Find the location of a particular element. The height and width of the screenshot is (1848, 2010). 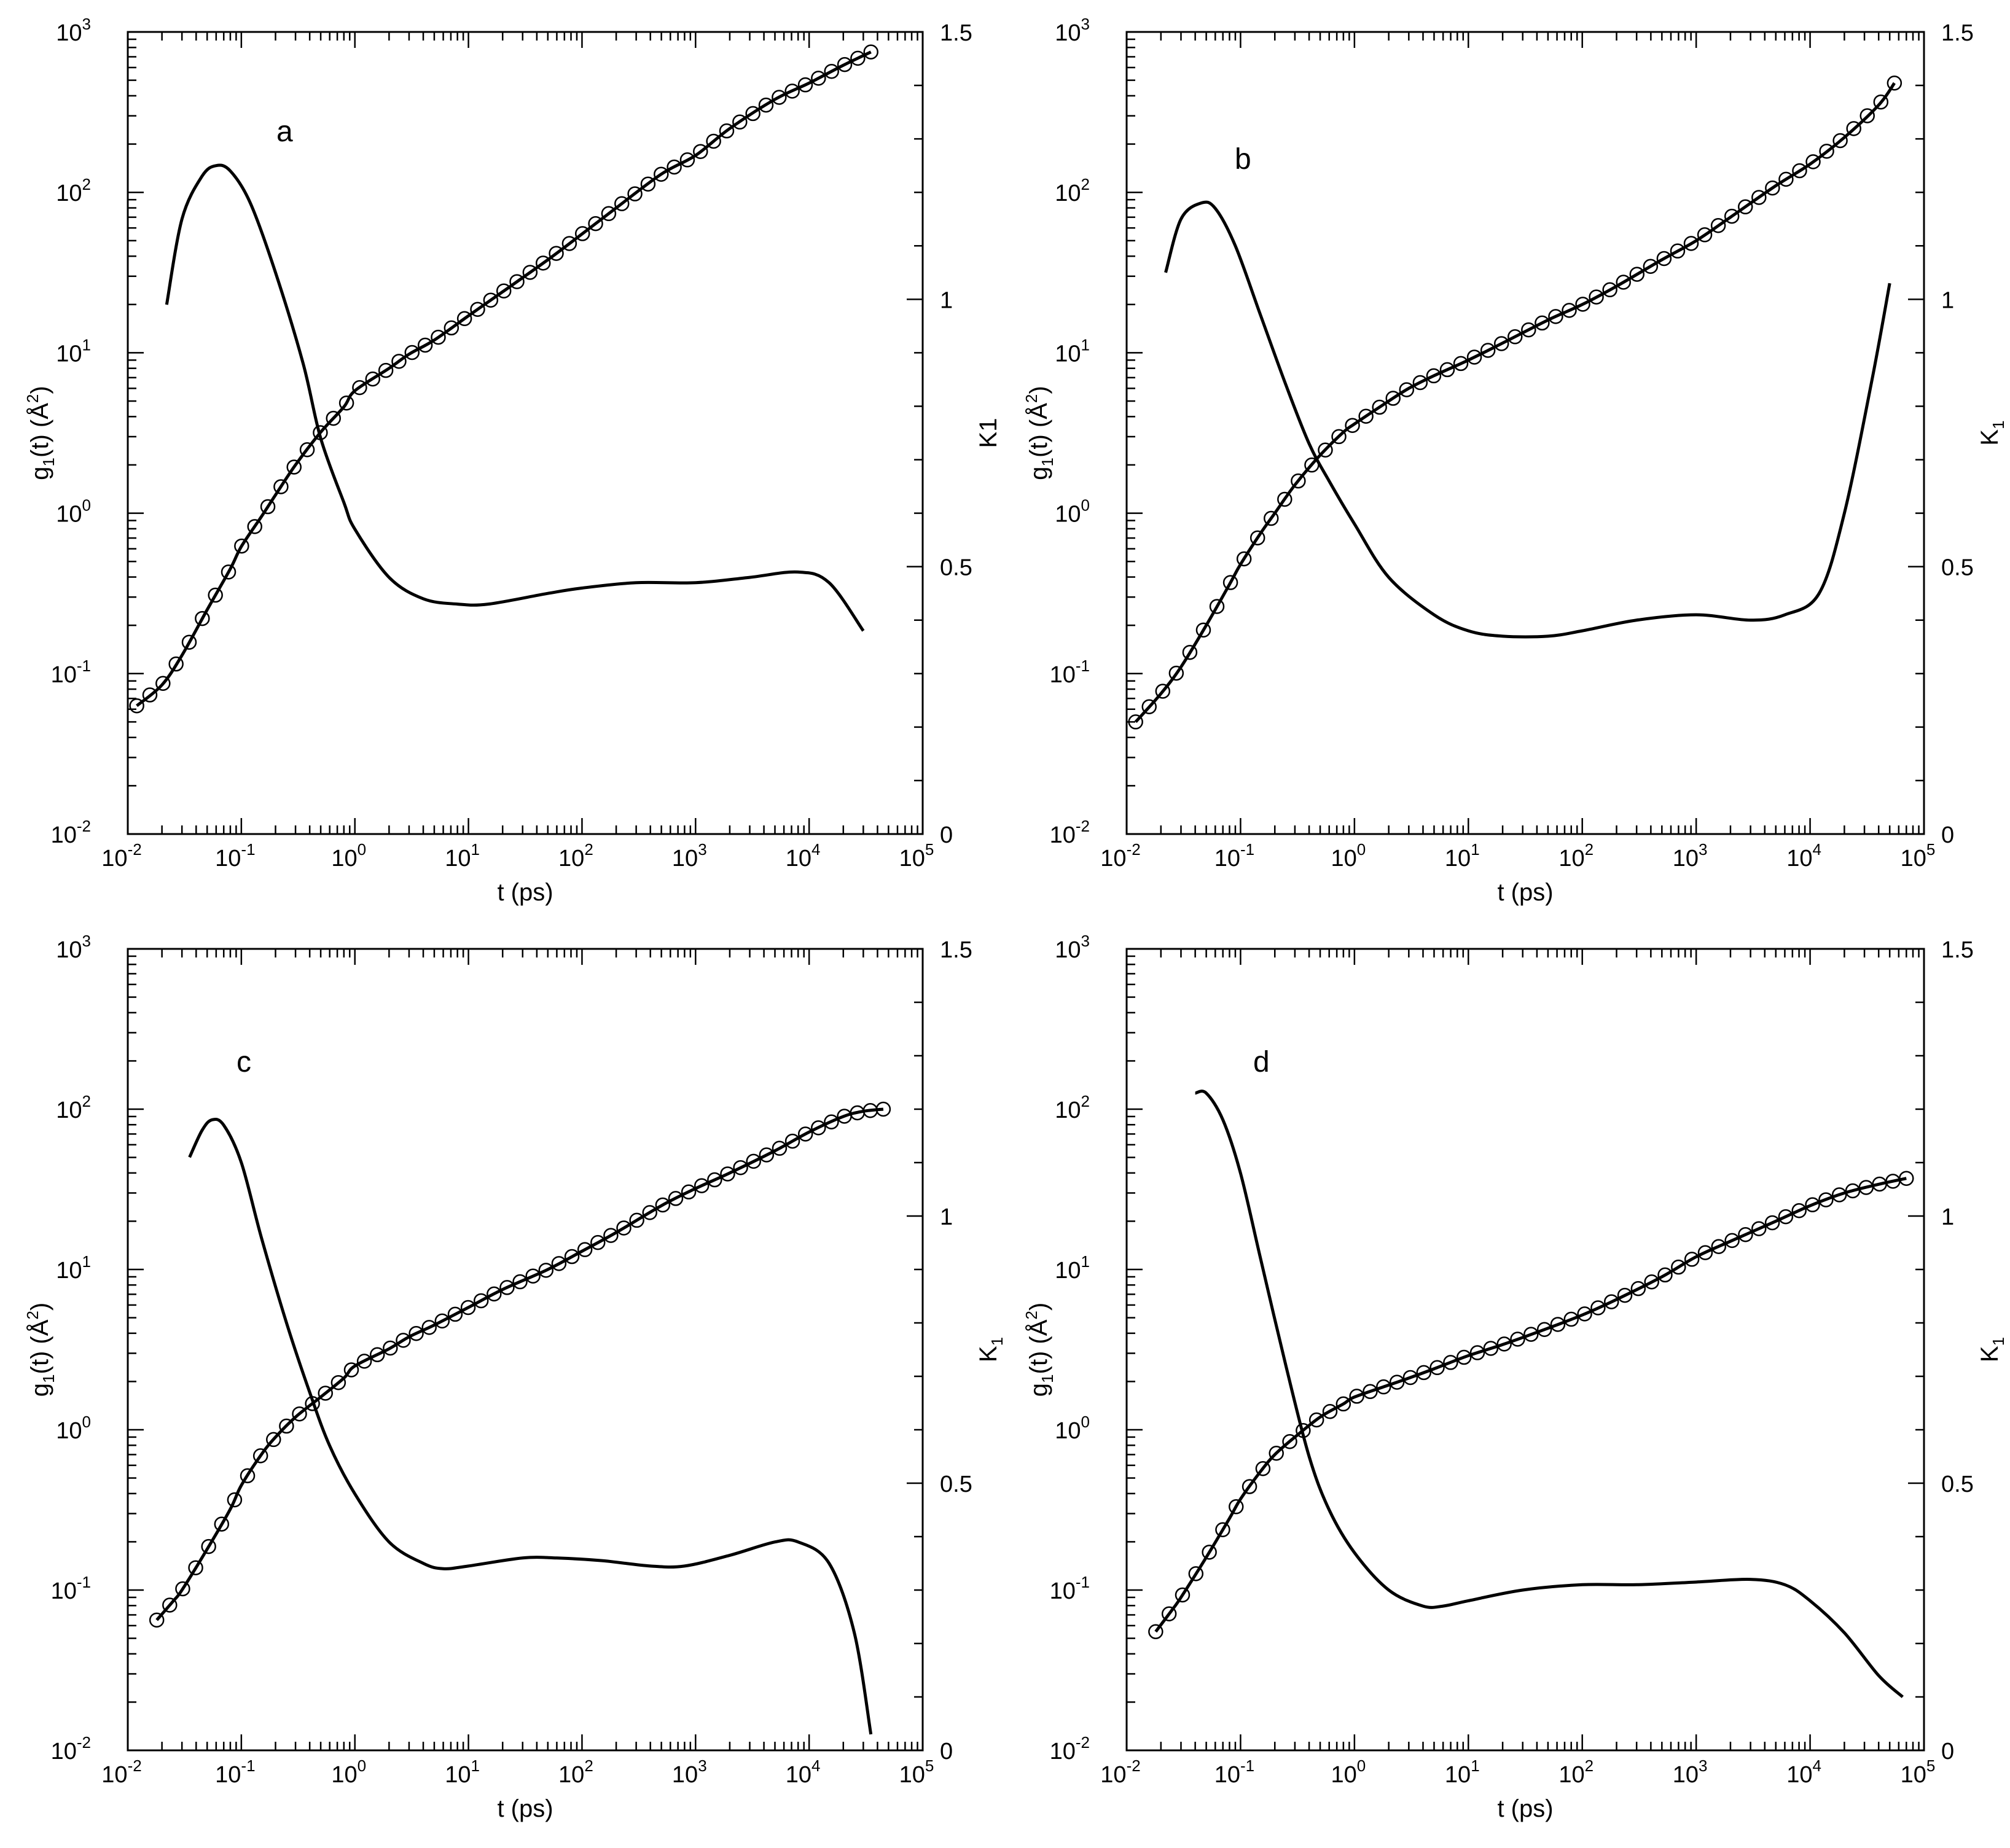

series-line-left is located at coordinates (1515, 403).